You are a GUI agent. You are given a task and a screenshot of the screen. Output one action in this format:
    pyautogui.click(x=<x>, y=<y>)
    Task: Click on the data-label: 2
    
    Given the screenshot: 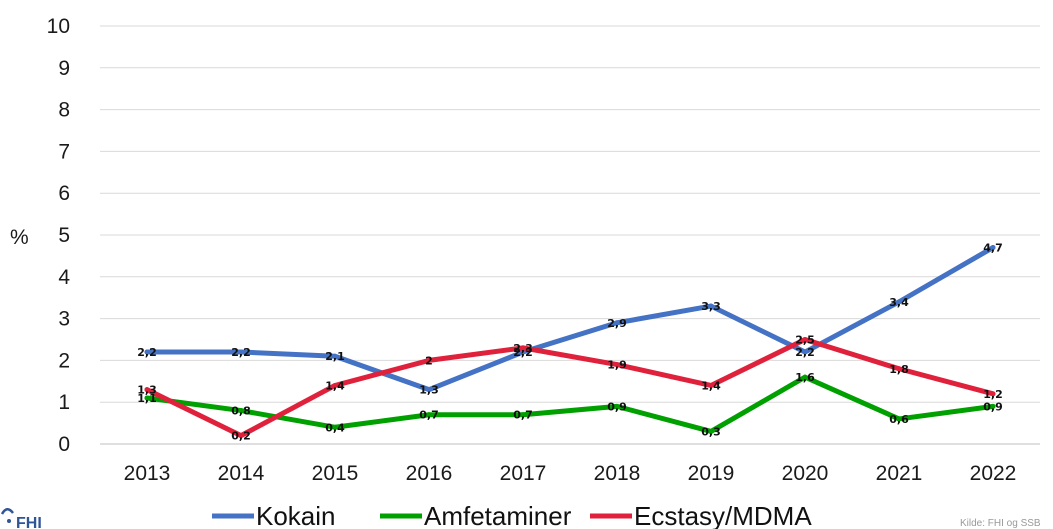 What is the action you would take?
    pyautogui.click(x=429, y=360)
    